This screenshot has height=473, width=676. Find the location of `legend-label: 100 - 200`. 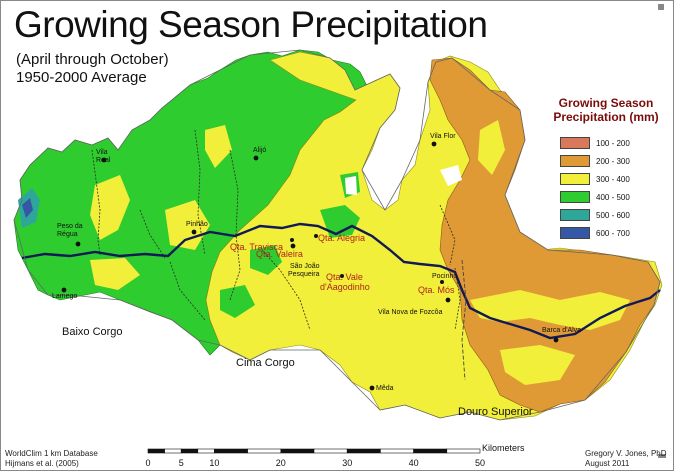

legend-label: 100 - 200 is located at coordinates (613, 143).